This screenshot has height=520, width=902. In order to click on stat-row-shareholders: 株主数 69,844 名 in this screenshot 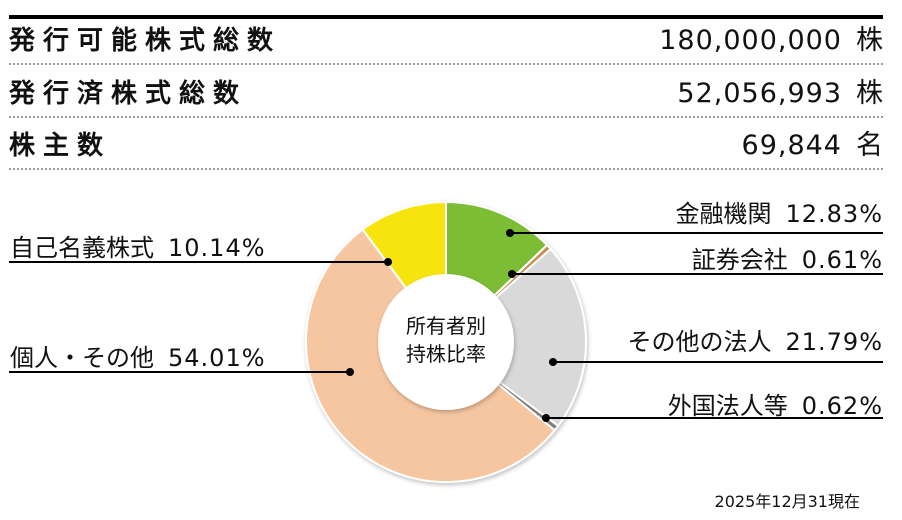, I will do `click(446, 147)`.